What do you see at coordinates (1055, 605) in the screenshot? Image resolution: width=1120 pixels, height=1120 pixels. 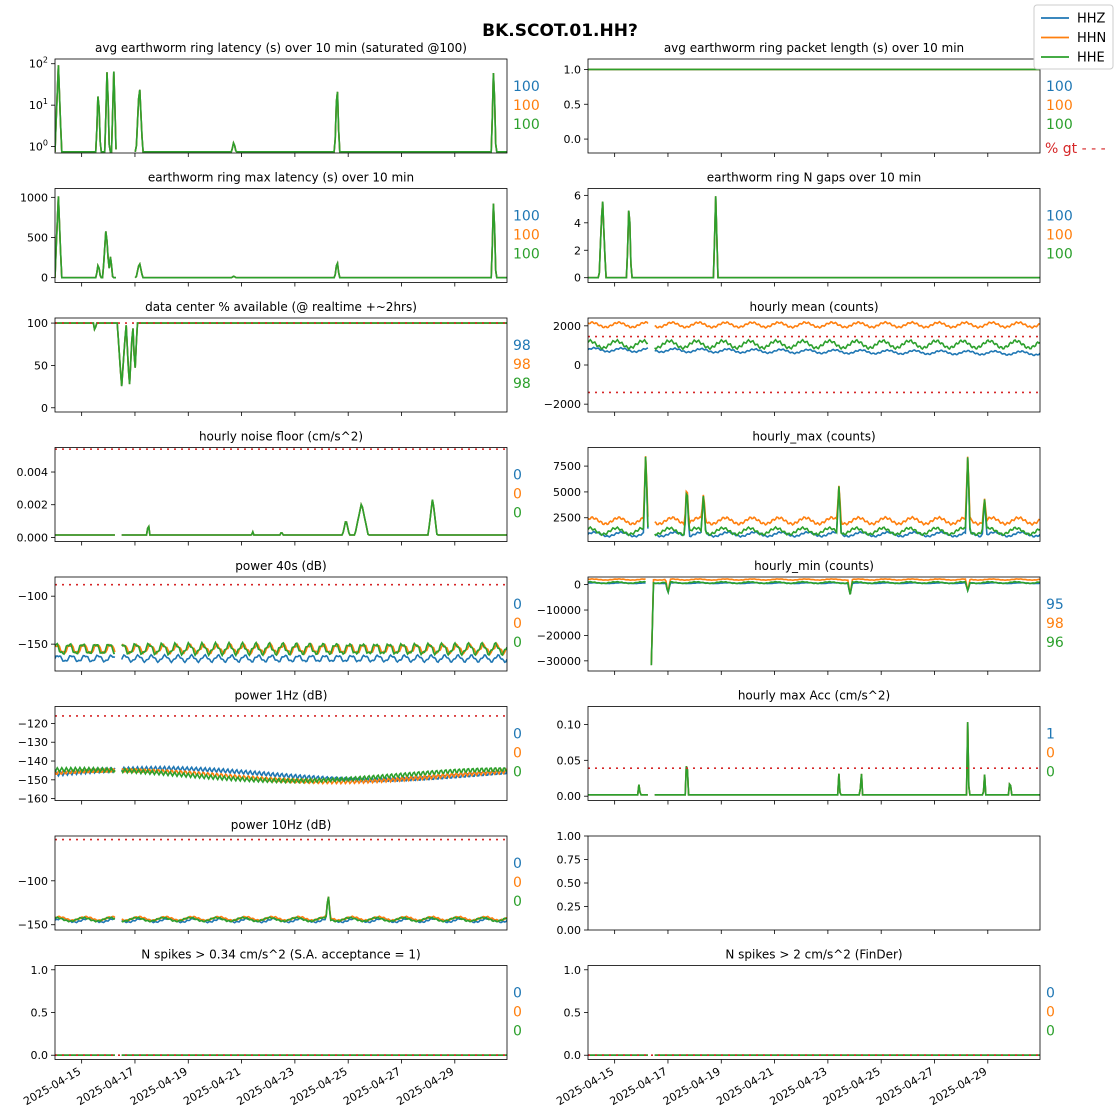 I see `availability-annotation: 95` at bounding box center [1055, 605].